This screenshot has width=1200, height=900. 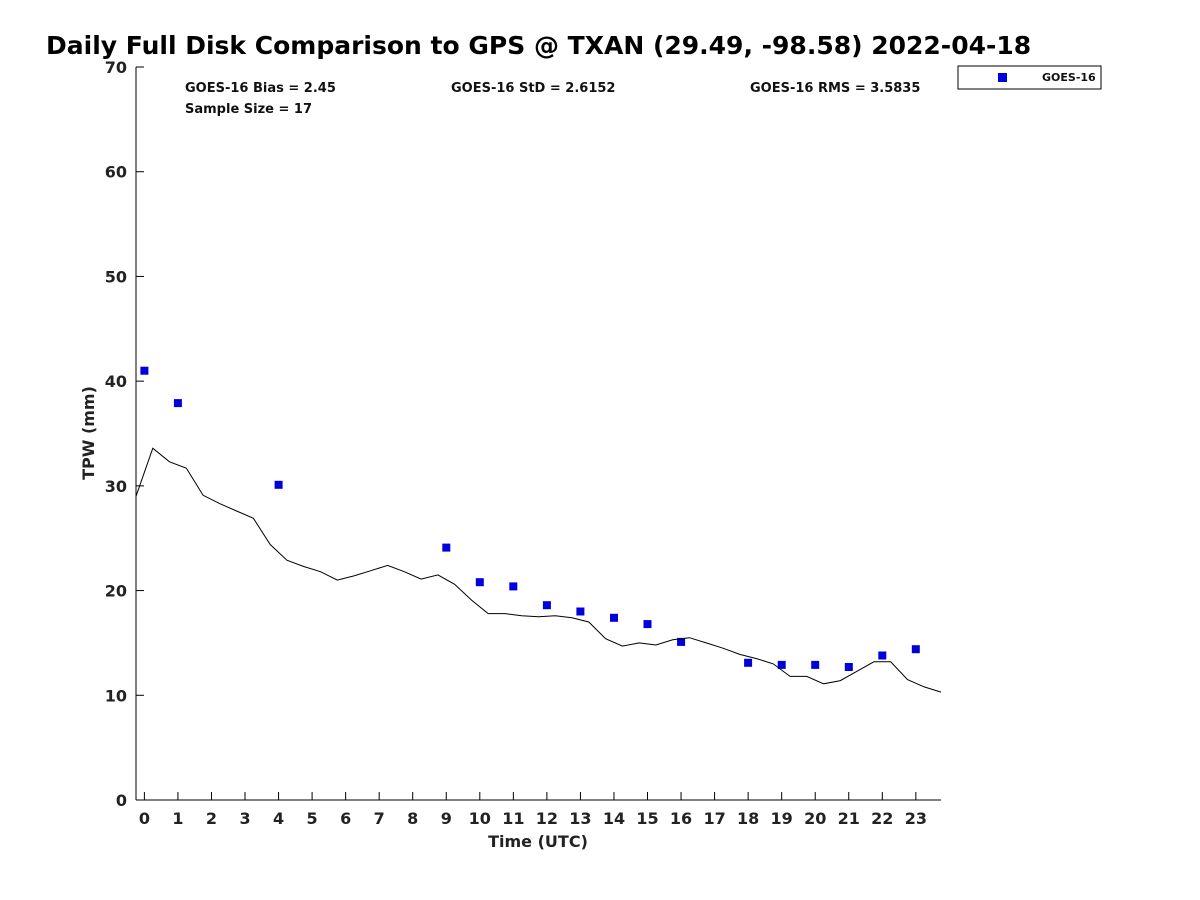 I want to click on x-tick-label-3: 3, so click(x=244, y=818).